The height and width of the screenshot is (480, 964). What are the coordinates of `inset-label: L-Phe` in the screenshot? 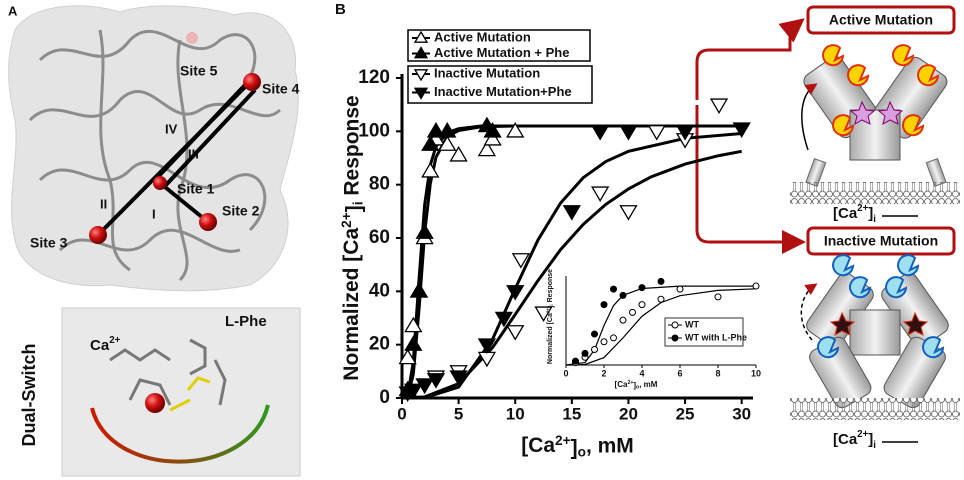 It's located at (246, 321).